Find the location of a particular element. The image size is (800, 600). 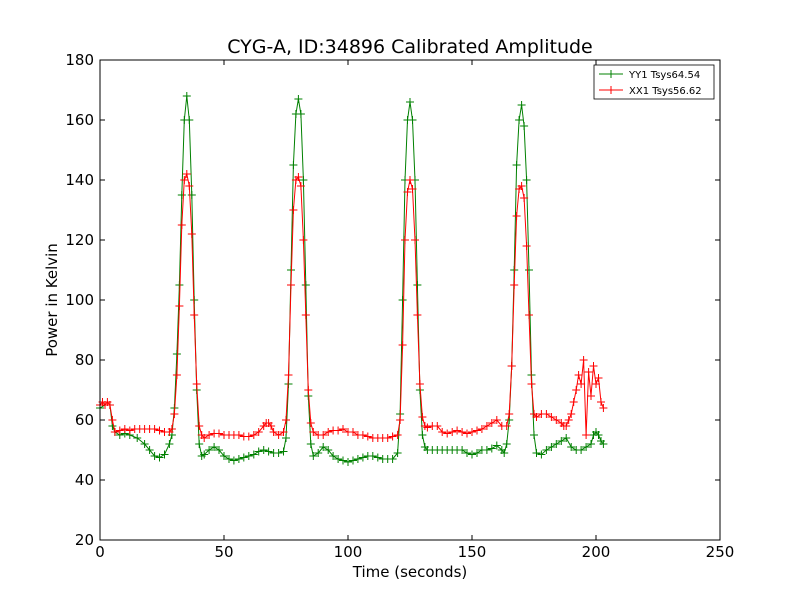

y-tick-label: 160 is located at coordinates (79, 120).